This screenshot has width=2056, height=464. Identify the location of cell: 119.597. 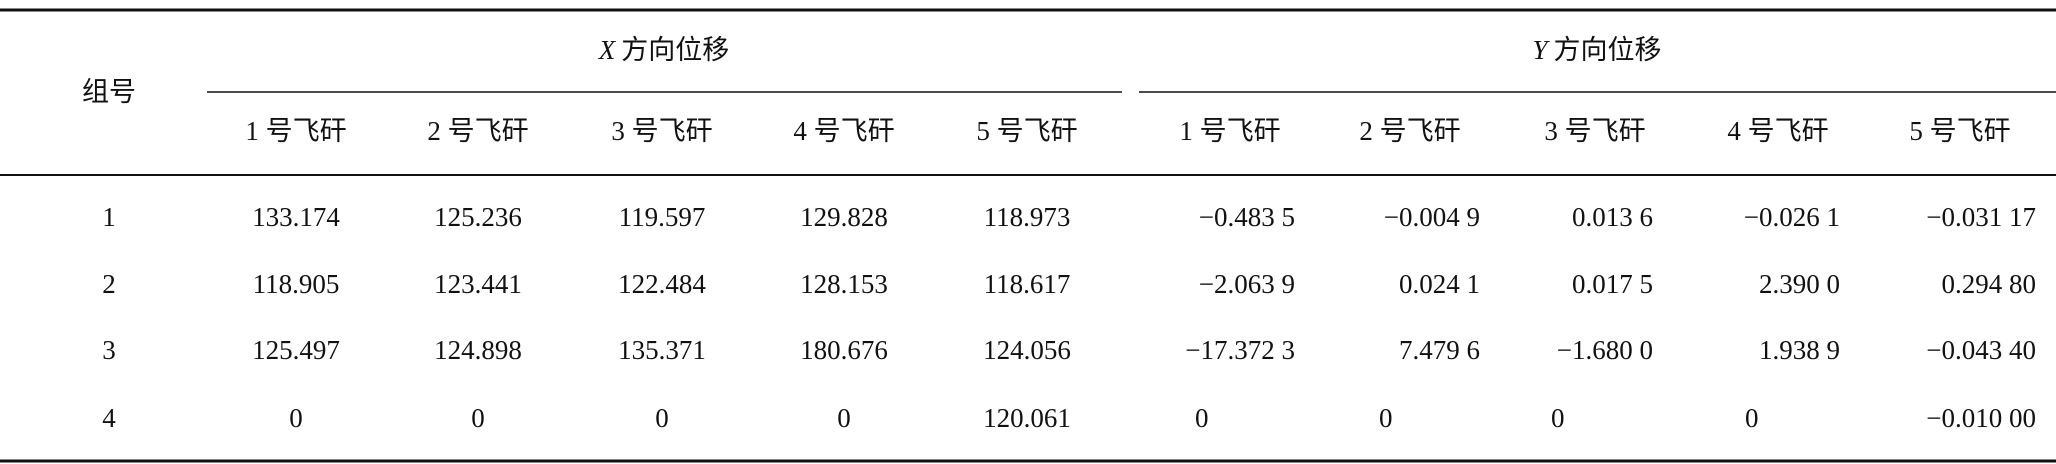
(662, 217).